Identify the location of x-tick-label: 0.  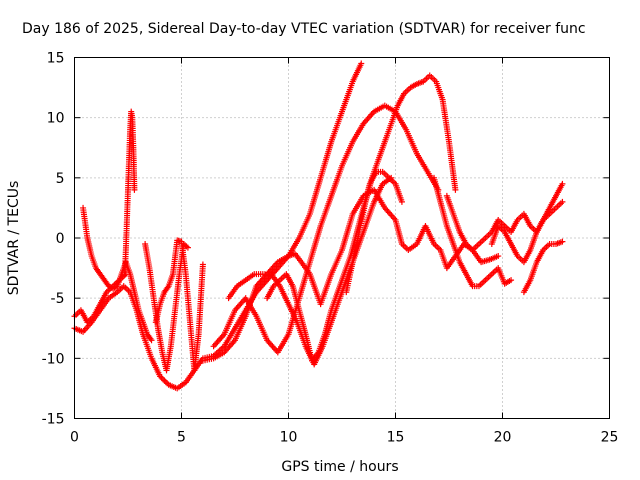
(74, 438).